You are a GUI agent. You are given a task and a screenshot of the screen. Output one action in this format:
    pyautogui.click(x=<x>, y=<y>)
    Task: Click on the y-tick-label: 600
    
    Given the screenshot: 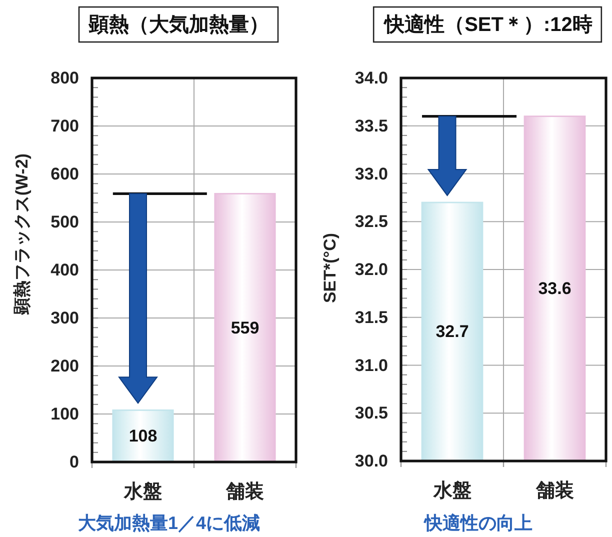 What is the action you would take?
    pyautogui.click(x=64, y=174)
    